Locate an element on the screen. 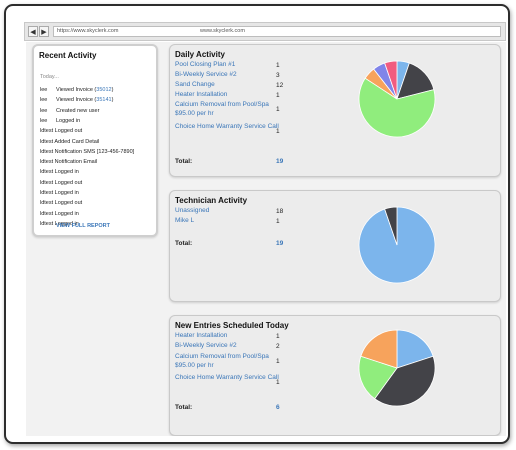 The image size is (516, 450). activity-row: lee Created new user is located at coordinates (69, 111).